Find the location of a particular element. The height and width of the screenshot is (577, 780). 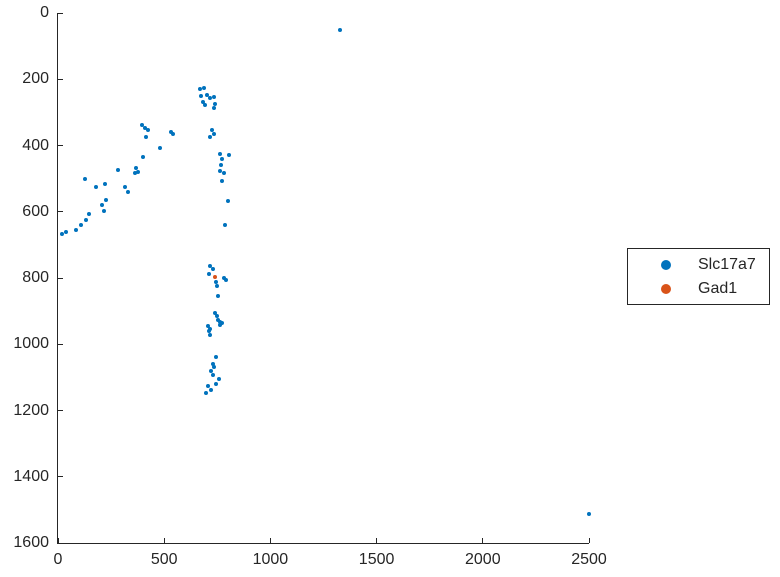

y-tick-label: 400 is located at coordinates (35, 145).